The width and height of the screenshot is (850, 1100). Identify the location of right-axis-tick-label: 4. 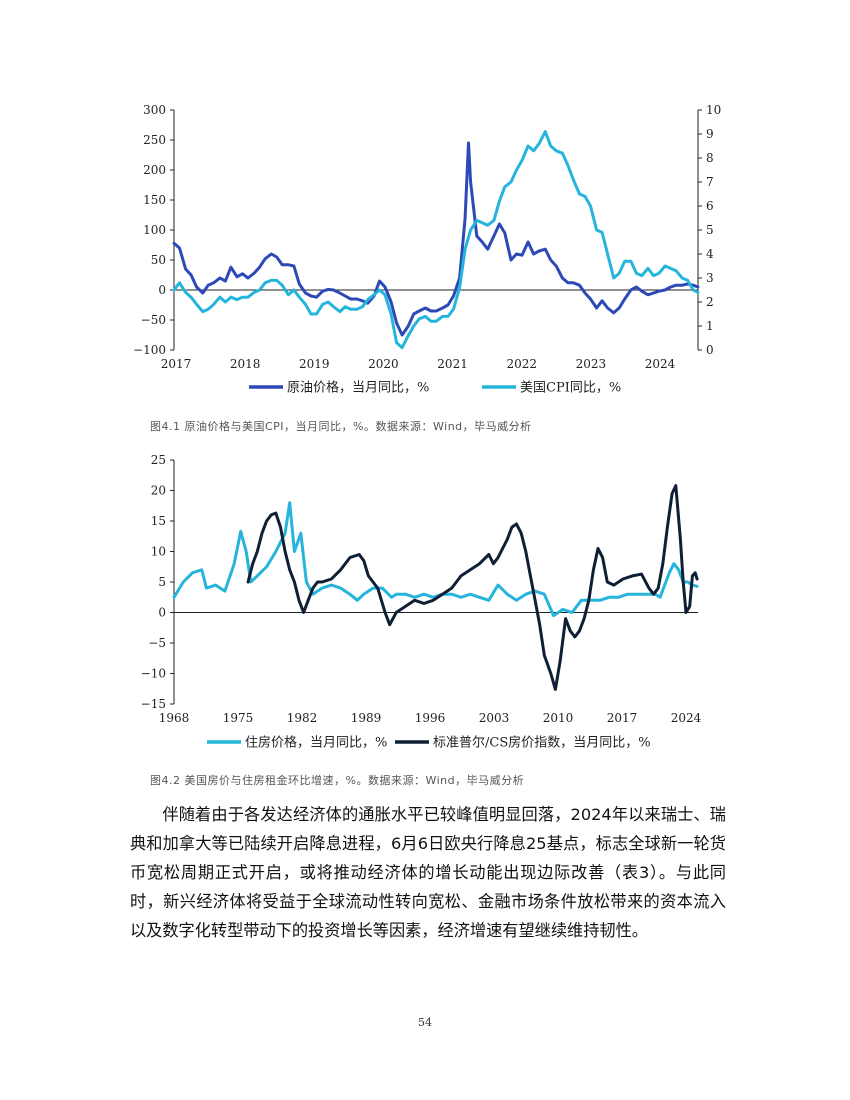
(710, 254).